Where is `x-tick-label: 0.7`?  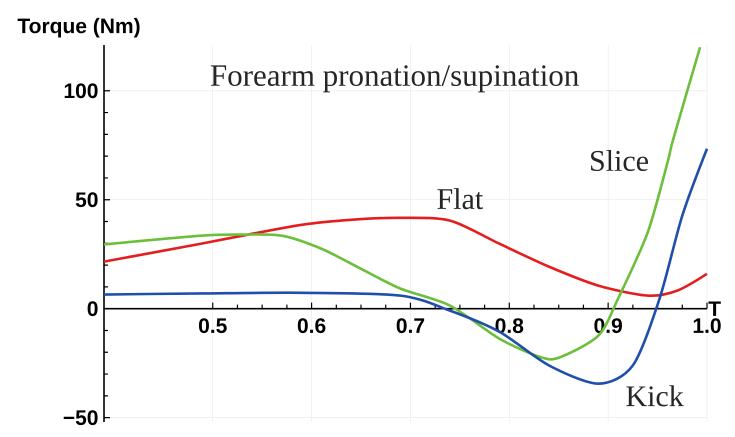 x-tick-label: 0.7 is located at coordinates (410, 326).